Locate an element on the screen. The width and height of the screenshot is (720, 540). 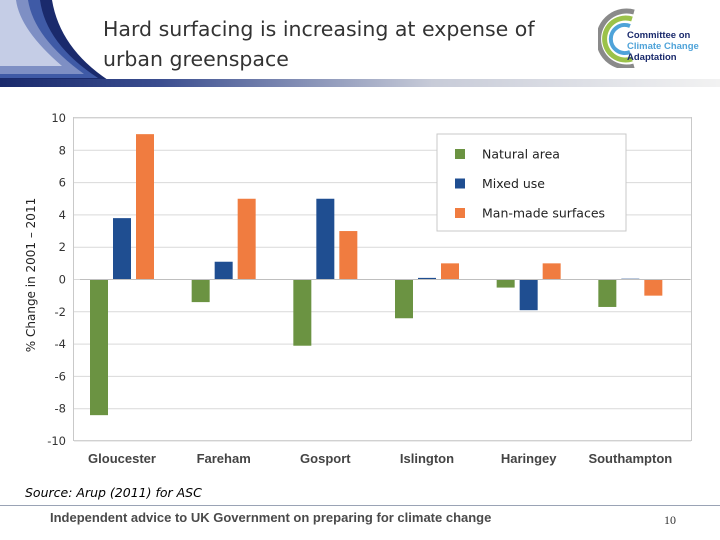
x-tick-label: Fareham is located at coordinates (224, 458).